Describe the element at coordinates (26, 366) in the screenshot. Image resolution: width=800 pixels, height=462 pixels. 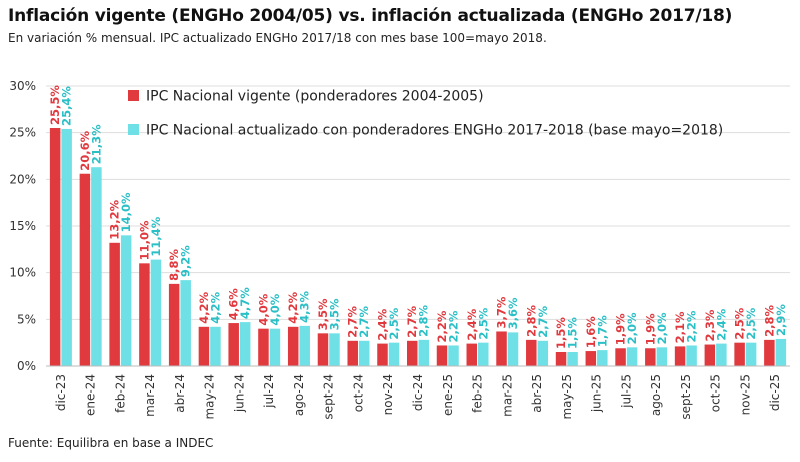
I see `y-tick-label: 0%` at that location.